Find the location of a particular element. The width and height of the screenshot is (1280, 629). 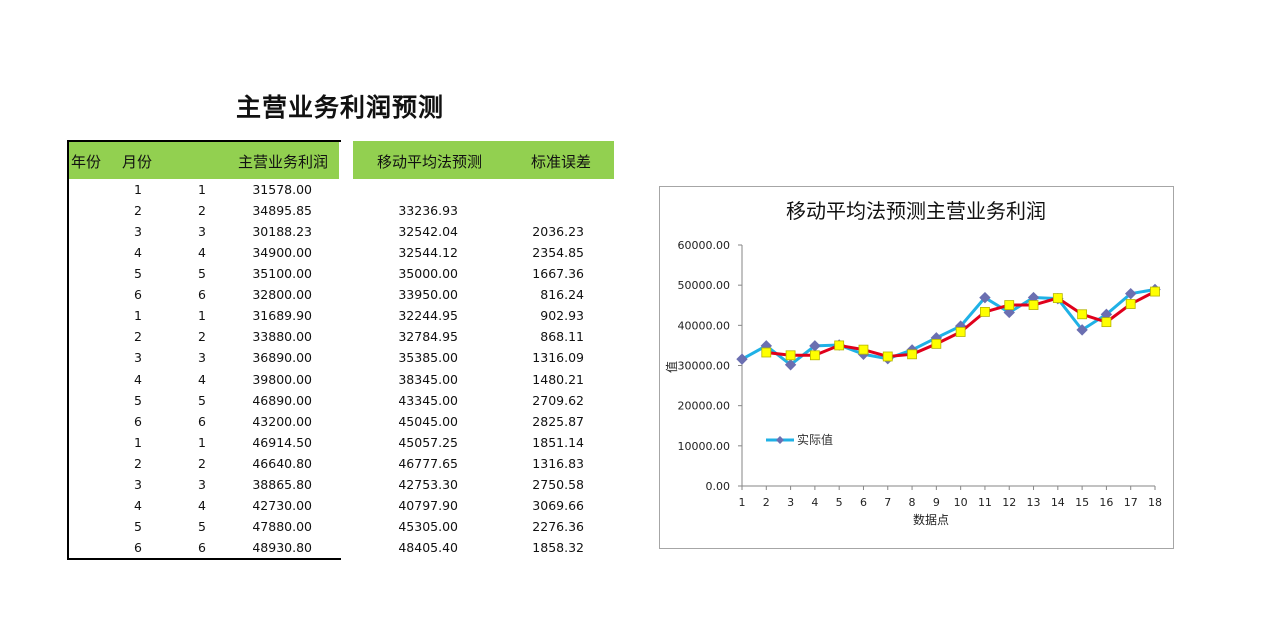

table-row: 3 3 30188.23 32542.04 2036.23 is located at coordinates (310, 232).